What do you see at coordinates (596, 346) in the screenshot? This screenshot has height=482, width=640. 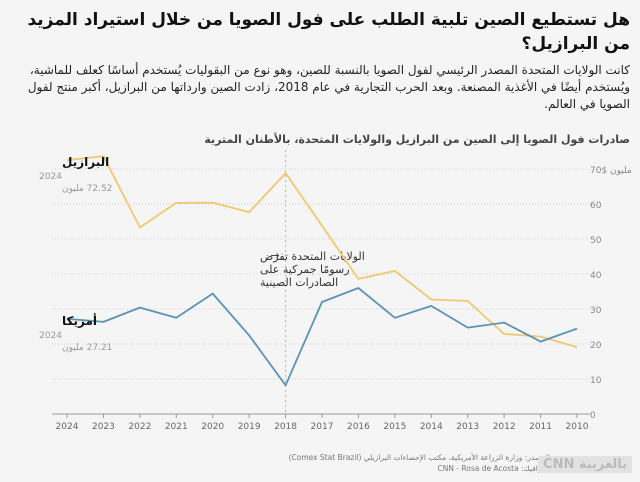 I see `y-tick-label: 20` at bounding box center [596, 346].